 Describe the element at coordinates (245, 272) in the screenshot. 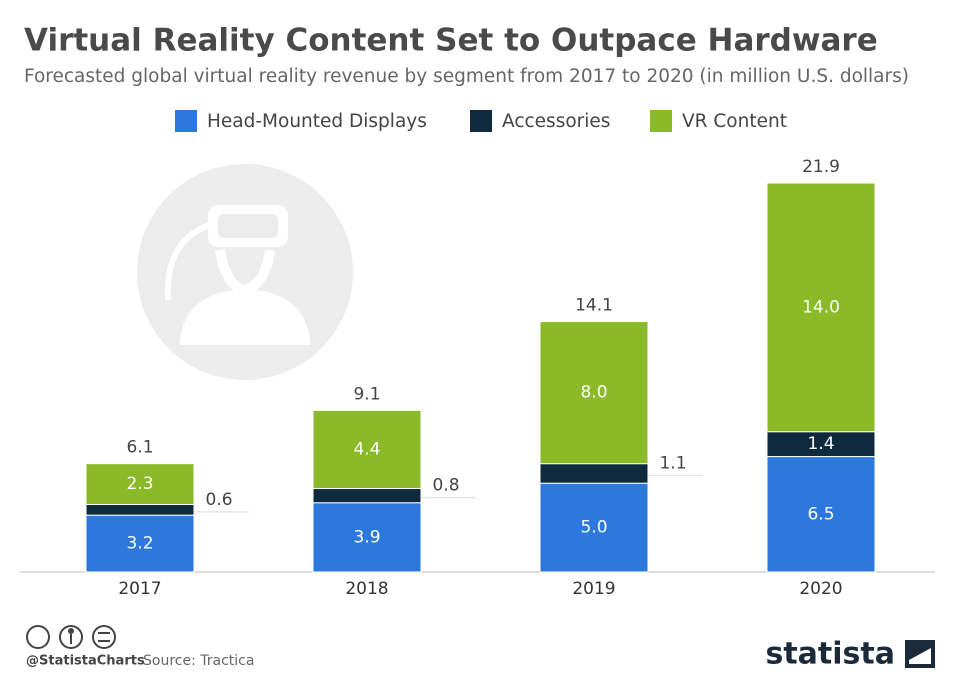

I see `vr-icon` at that location.